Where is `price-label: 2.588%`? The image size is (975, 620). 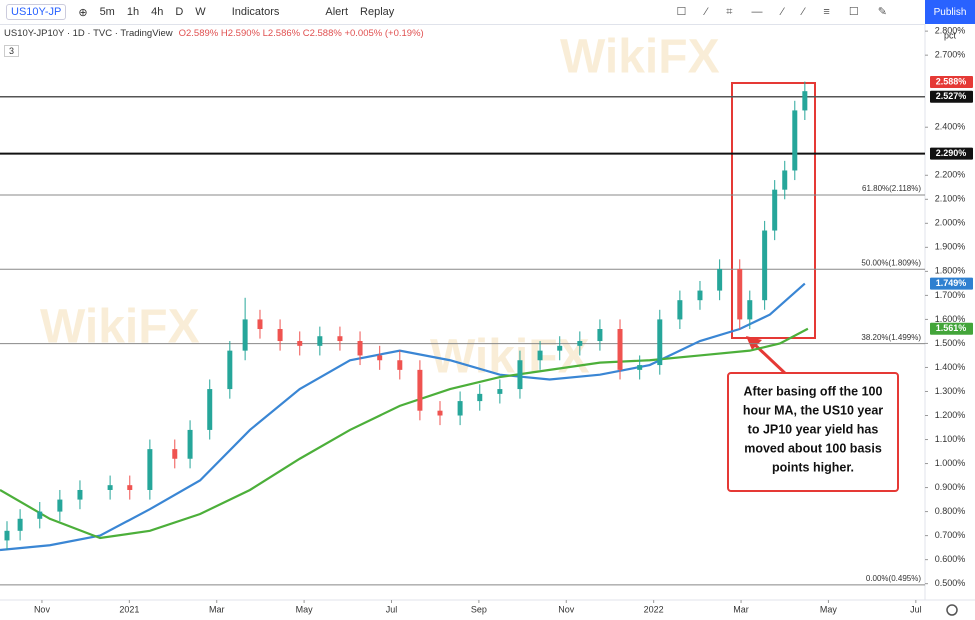 price-label: 2.588% is located at coordinates (951, 81).